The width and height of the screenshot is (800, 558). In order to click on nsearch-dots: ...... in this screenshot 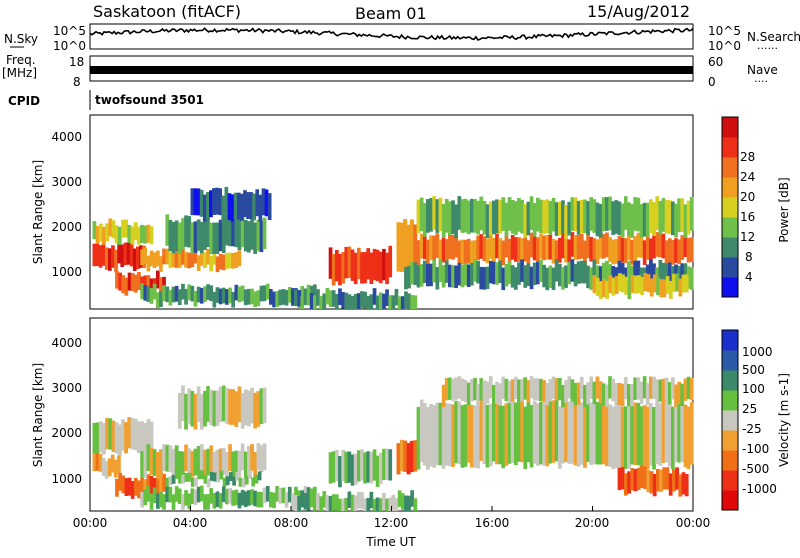, I will do `click(767, 45)`.